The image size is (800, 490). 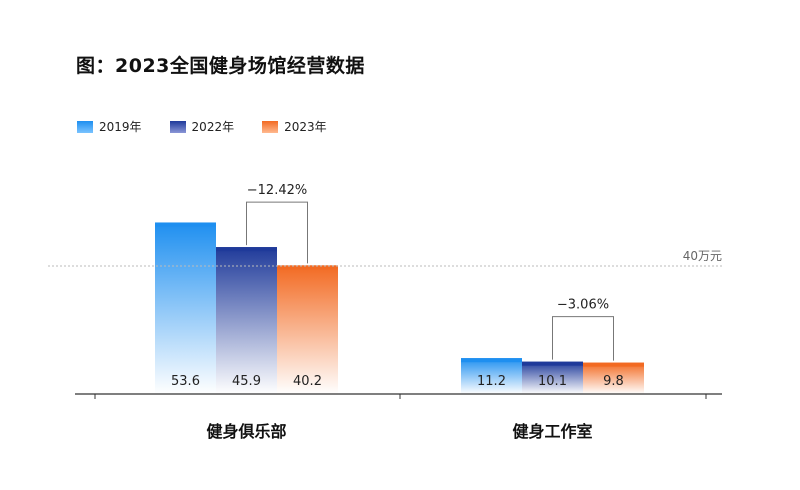 What do you see at coordinates (552, 431) in the screenshot?
I see `category-label-1: 健身工作室` at bounding box center [552, 431].